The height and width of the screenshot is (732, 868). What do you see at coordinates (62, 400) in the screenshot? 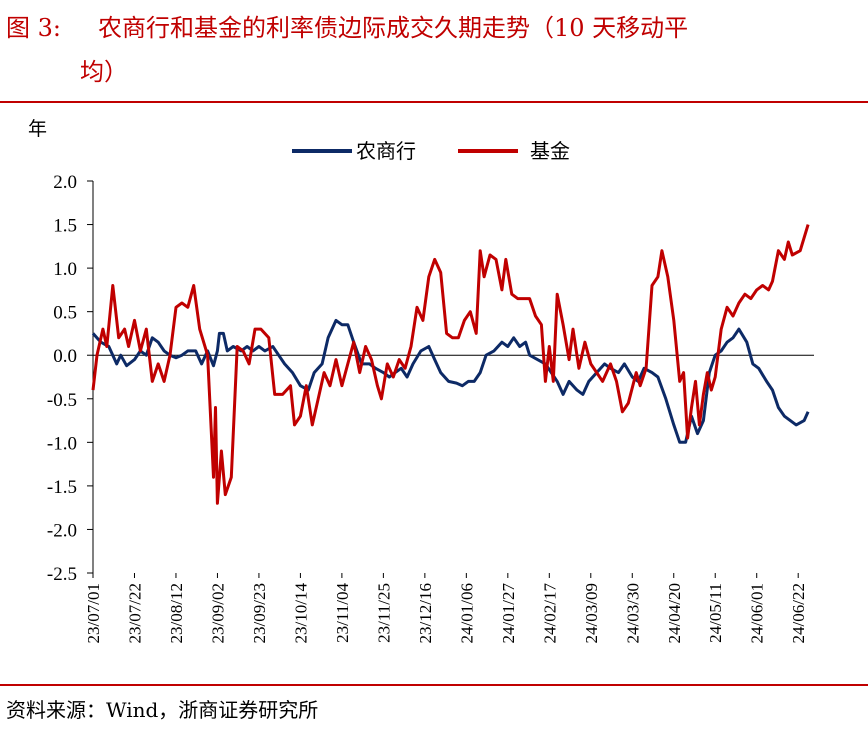
I see `y-tick-label: -0.5` at bounding box center [62, 400].